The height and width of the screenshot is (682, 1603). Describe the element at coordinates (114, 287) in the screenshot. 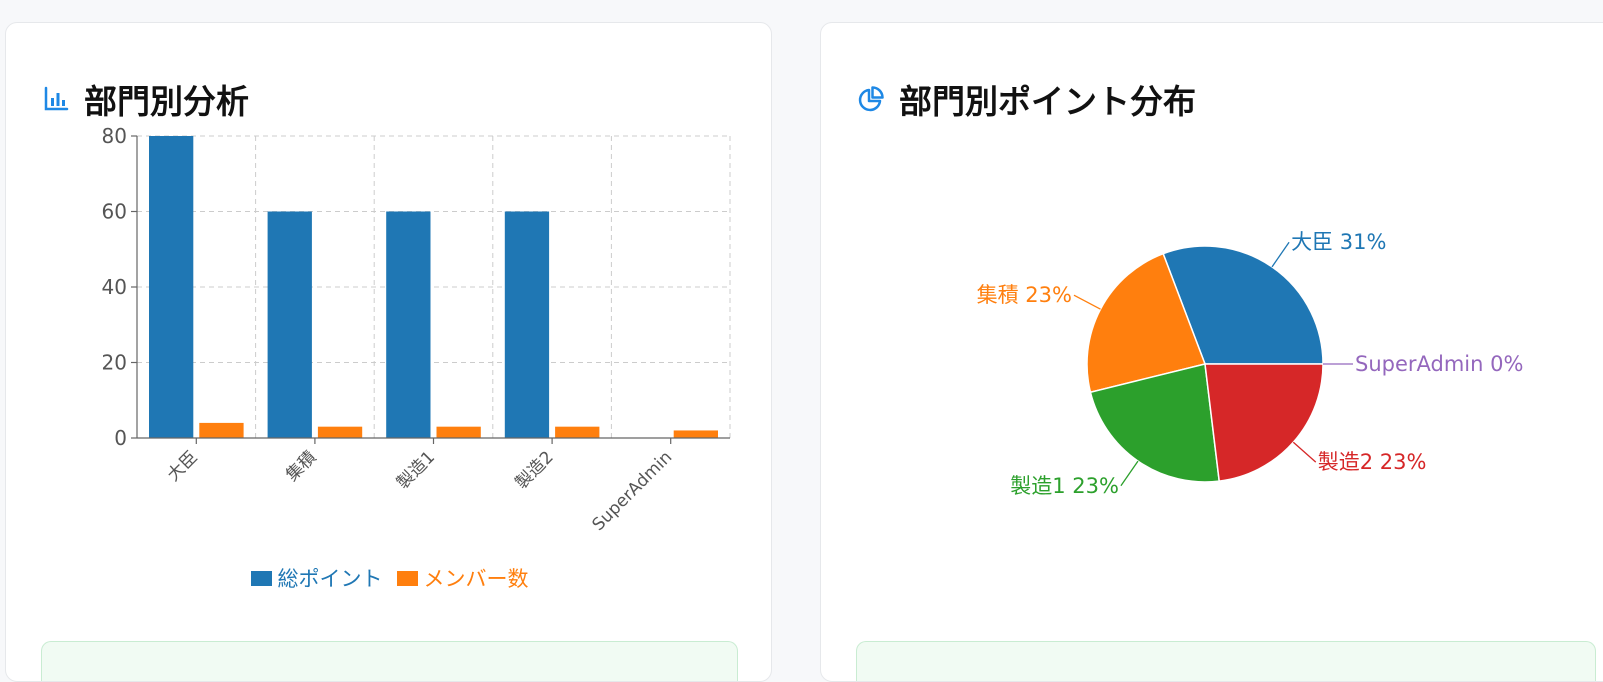

I see `y-tick-label: 40` at that location.